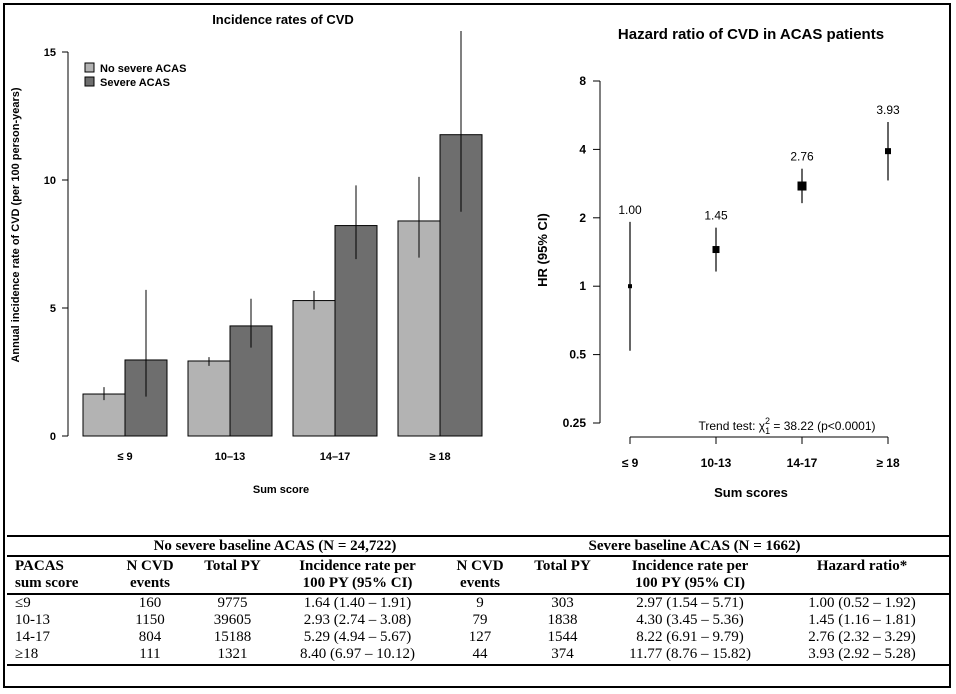 The image size is (956, 694). Describe the element at coordinates (862, 575) in the screenshot. I see `table-column-header: Hazard ratio*` at that location.